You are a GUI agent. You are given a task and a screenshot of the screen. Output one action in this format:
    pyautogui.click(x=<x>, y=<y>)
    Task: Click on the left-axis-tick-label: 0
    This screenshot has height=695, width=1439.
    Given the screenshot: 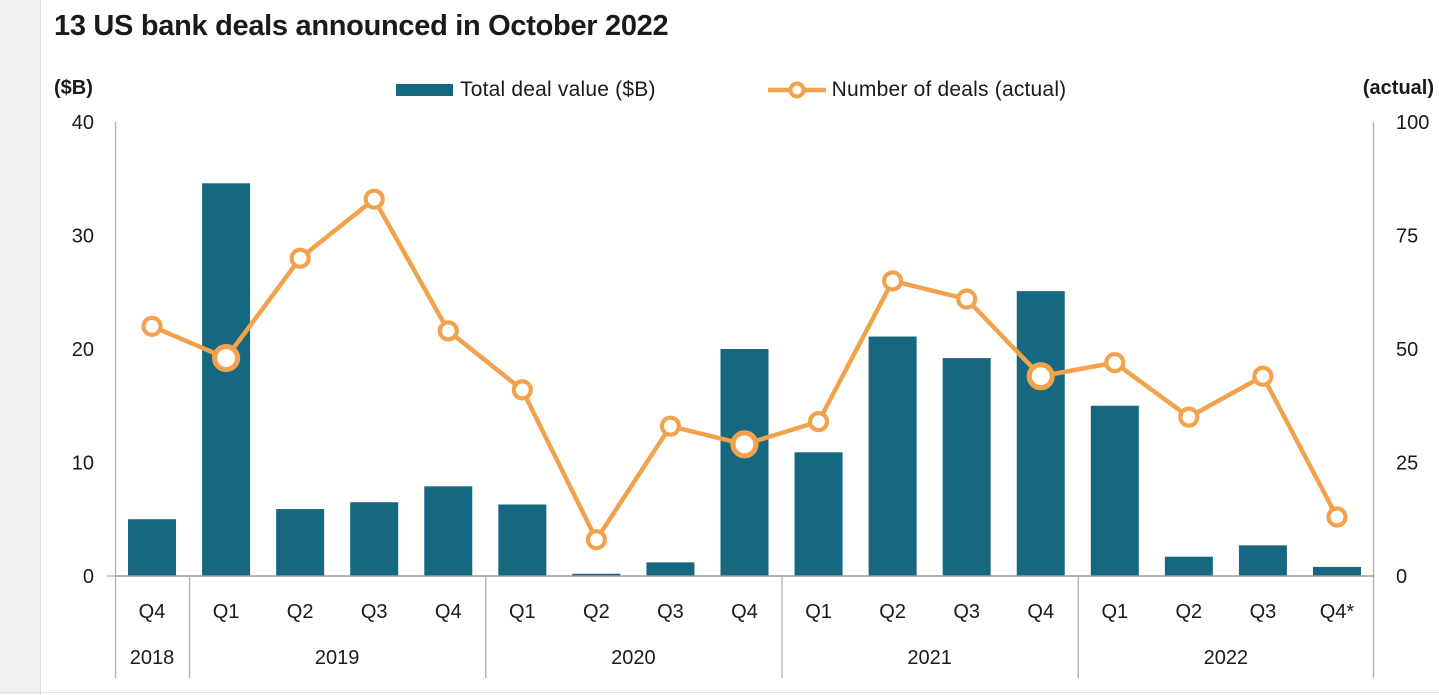 What is the action you would take?
    pyautogui.click(x=88, y=577)
    